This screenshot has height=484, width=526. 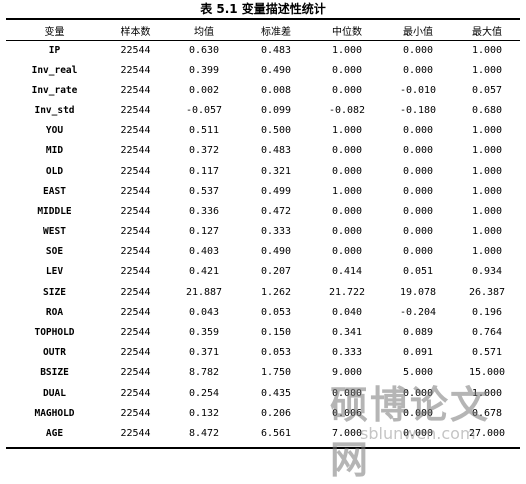 I want to click on value-cell: 0.053, so click(x=276, y=353).